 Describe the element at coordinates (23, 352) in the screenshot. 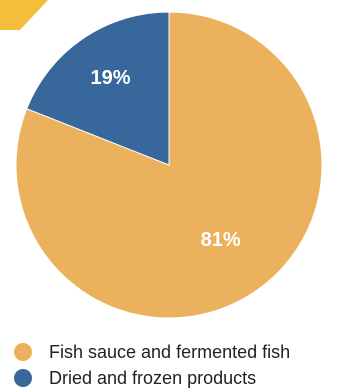

I see `legend-swatch-fish-sauce` at that location.